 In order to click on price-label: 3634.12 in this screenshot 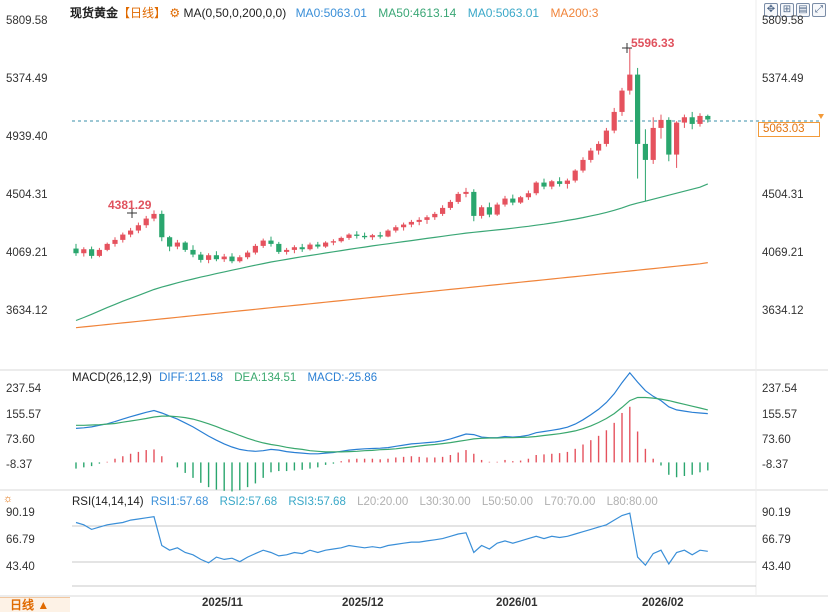, I will do `click(27, 311)`.